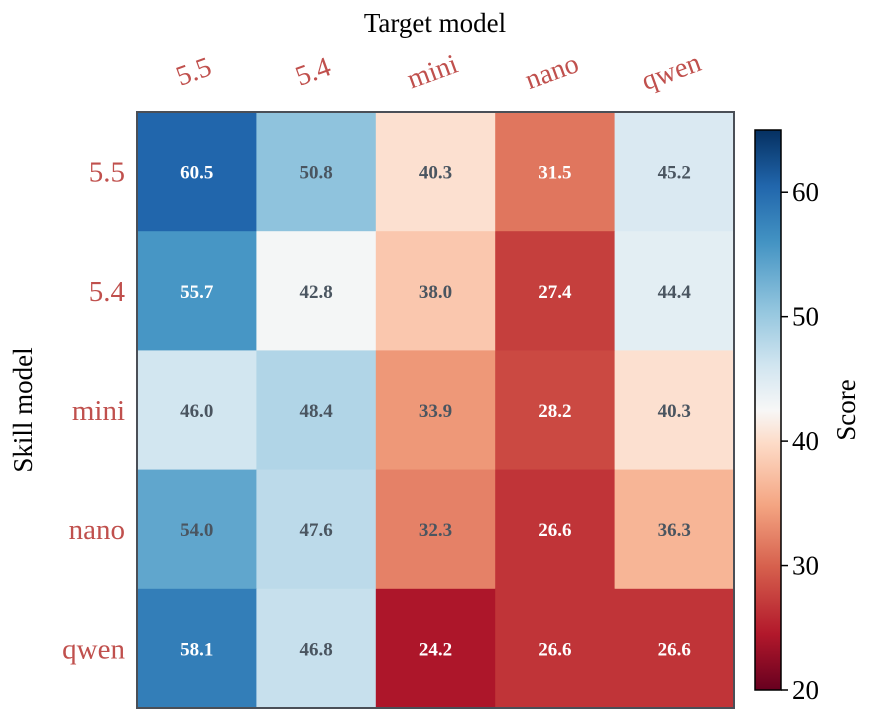 Image resolution: width=876 pixels, height=720 pixels. What do you see at coordinates (552, 72) in the screenshot?
I see `x-tick-label: nano` at bounding box center [552, 72].